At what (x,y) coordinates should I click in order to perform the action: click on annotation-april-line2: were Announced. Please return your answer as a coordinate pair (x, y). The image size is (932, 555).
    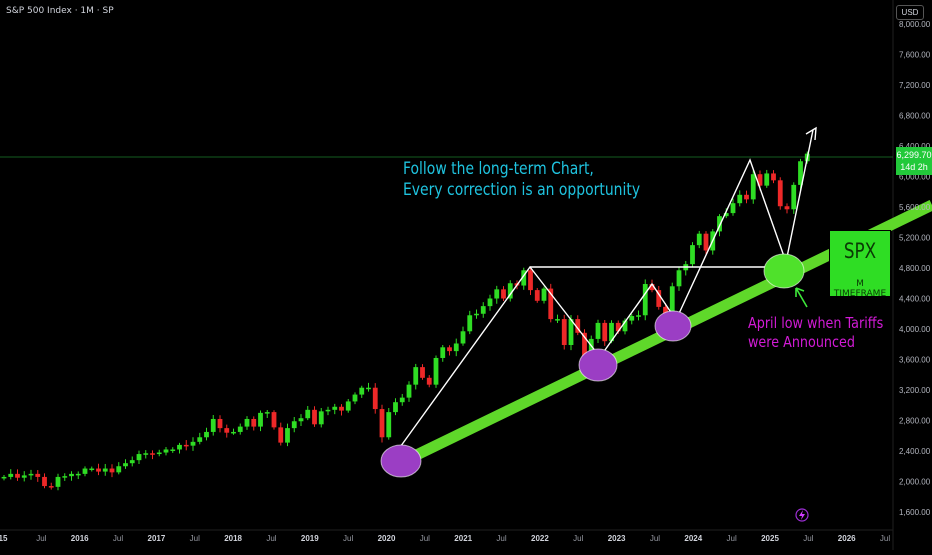
    Looking at the image, I should click on (801, 342).